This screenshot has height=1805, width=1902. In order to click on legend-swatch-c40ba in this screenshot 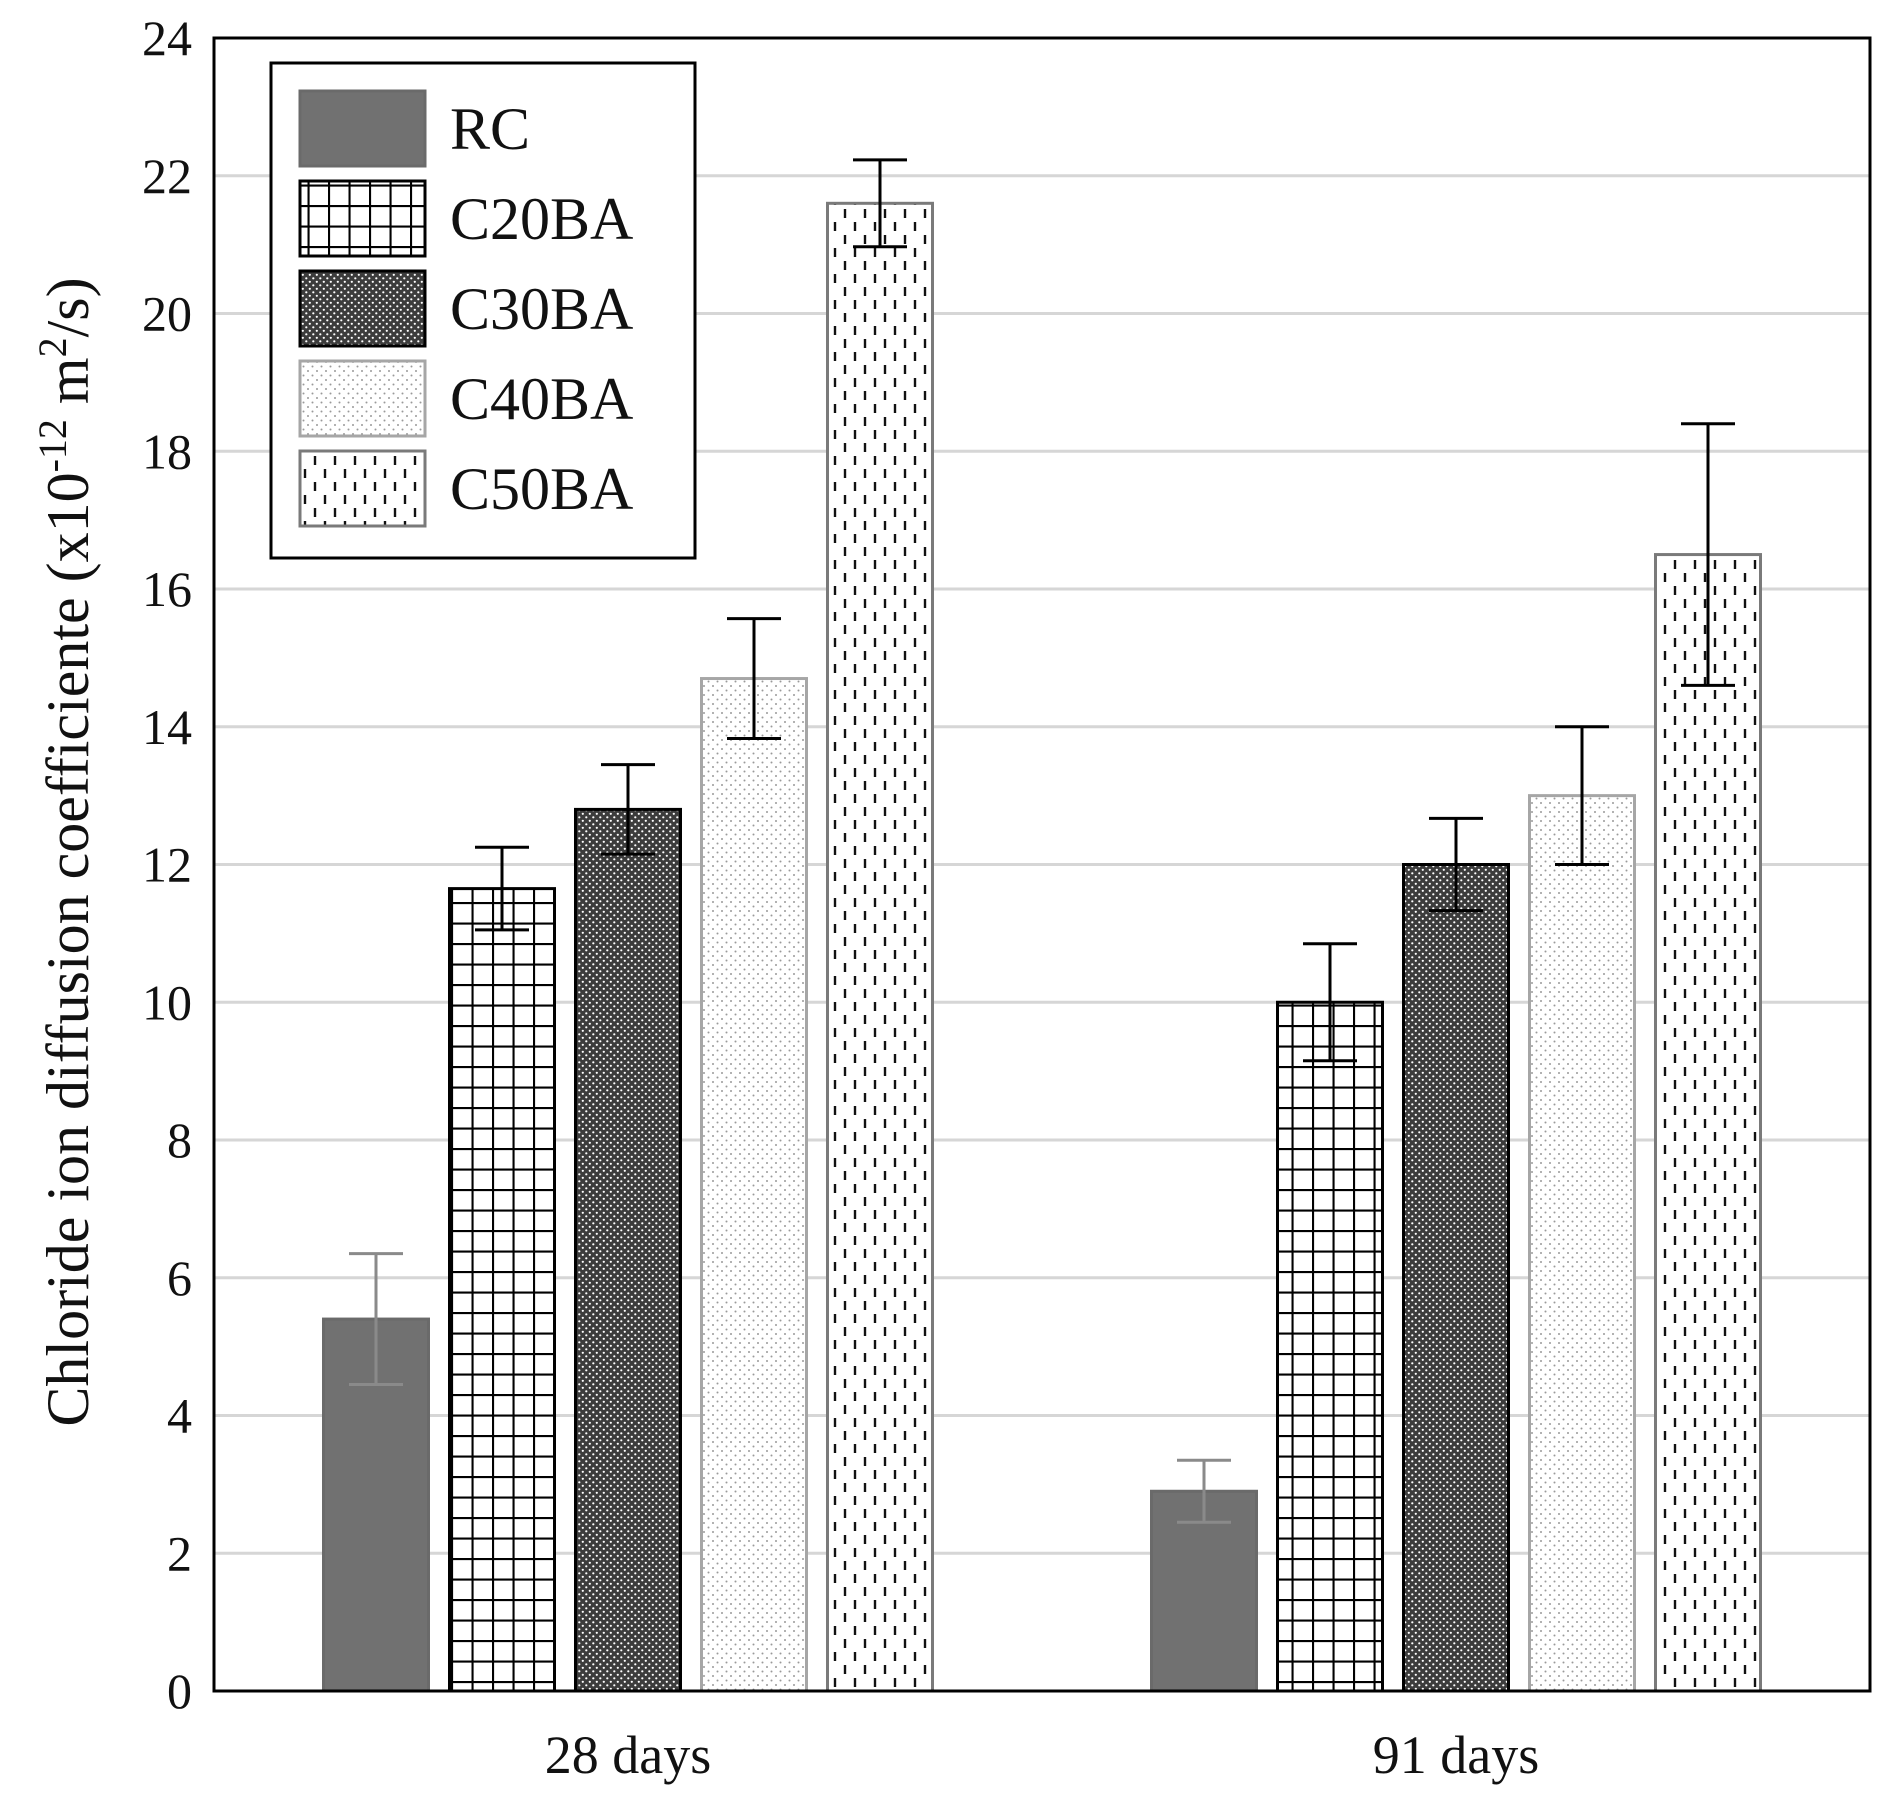, I will do `click(362, 398)`.